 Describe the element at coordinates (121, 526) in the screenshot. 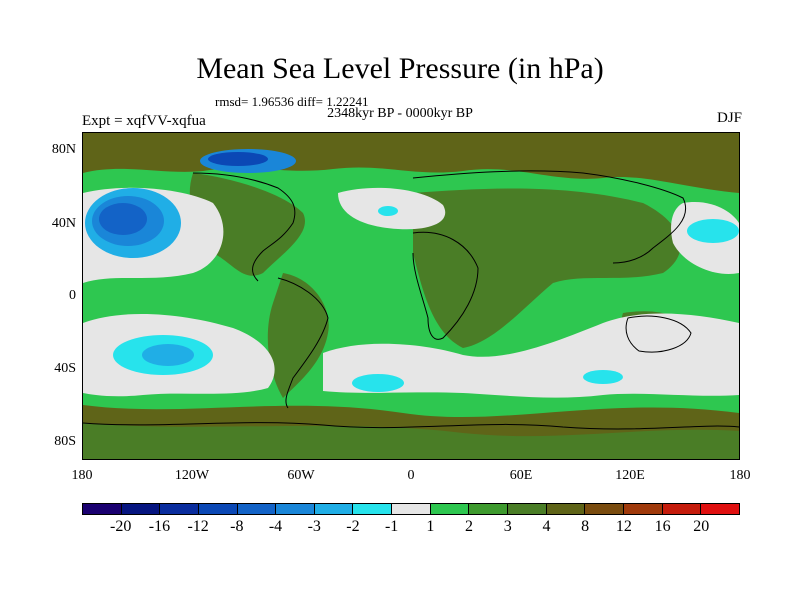

I see `colorbar-label: -20` at that location.